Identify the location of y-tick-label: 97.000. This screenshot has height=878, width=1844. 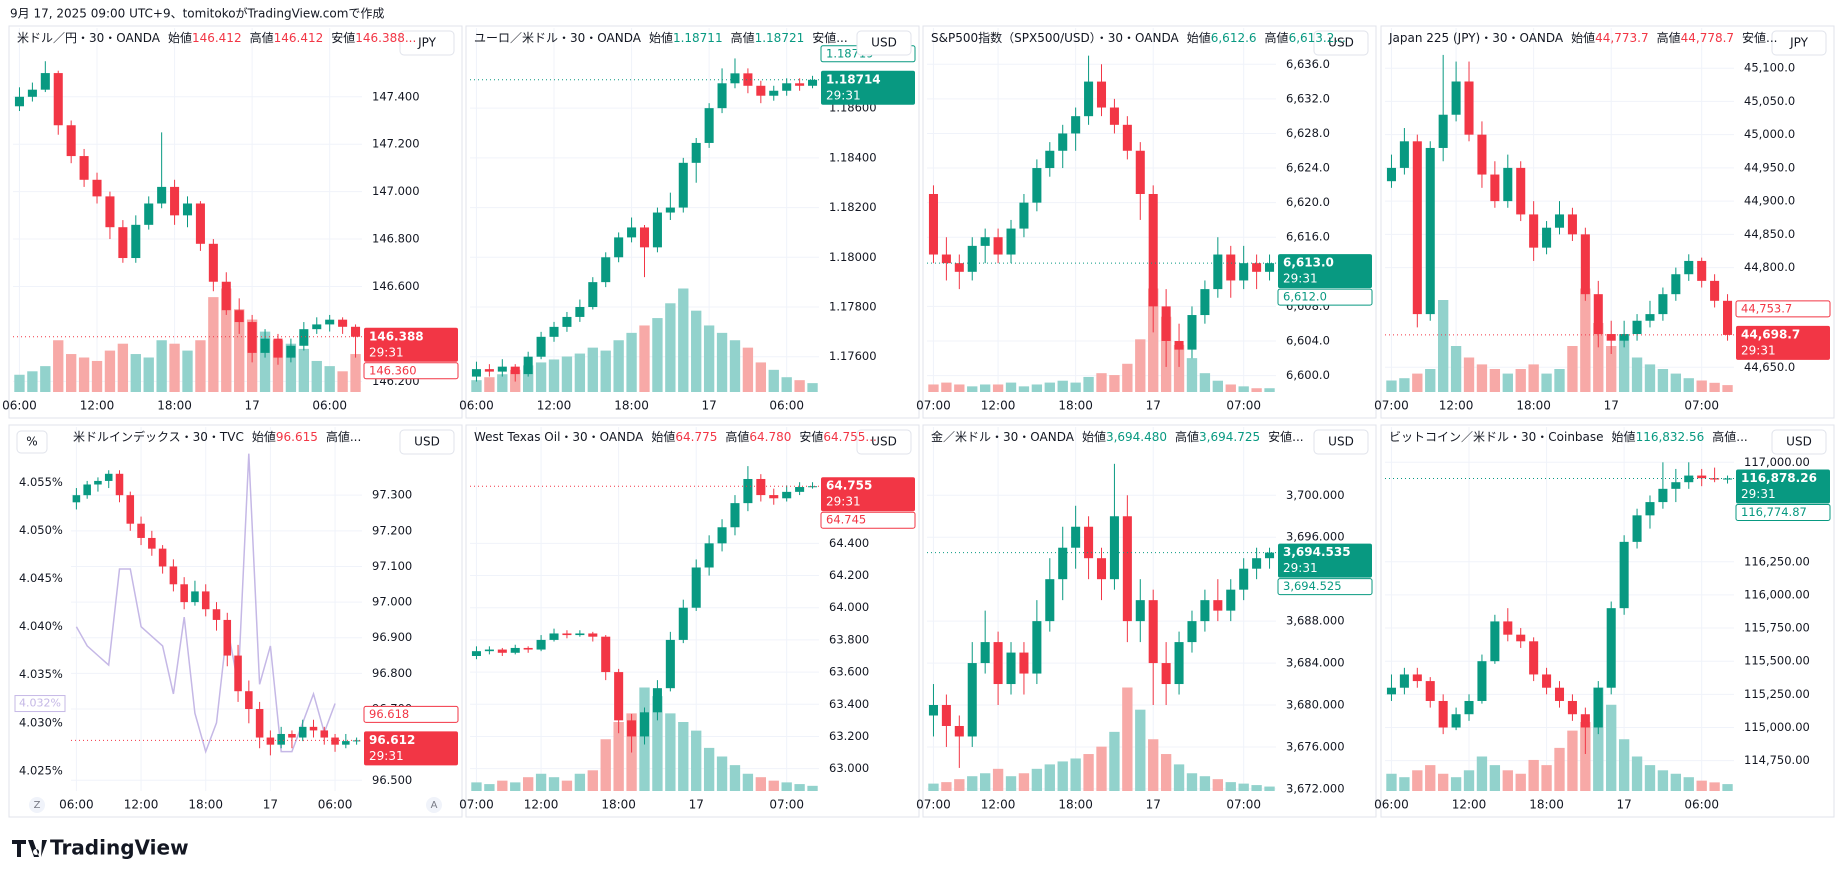
(392, 602).